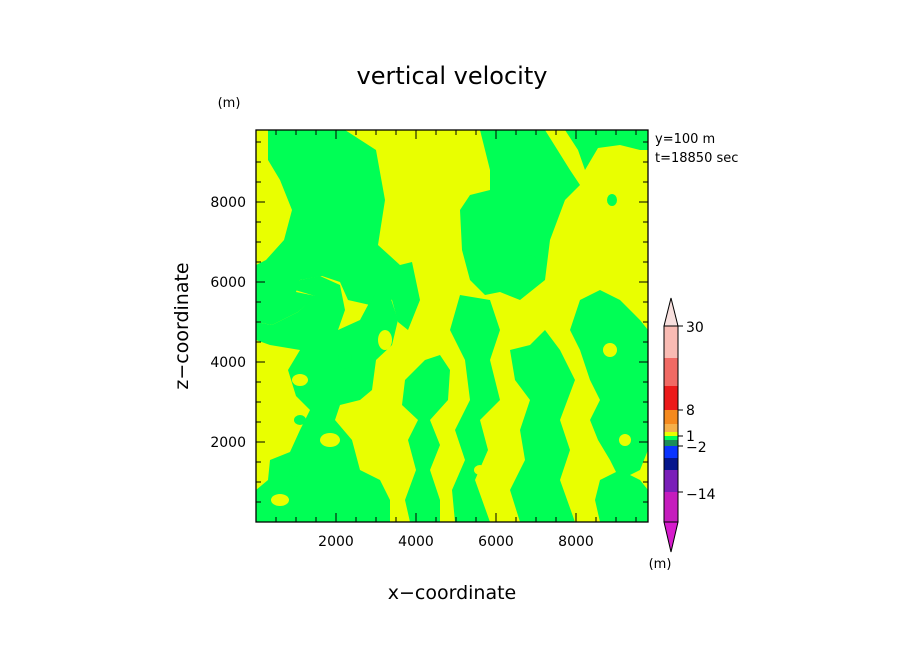 The image size is (904, 654). What do you see at coordinates (685, 139) in the screenshot?
I see `info-y-label: y=100 m` at bounding box center [685, 139].